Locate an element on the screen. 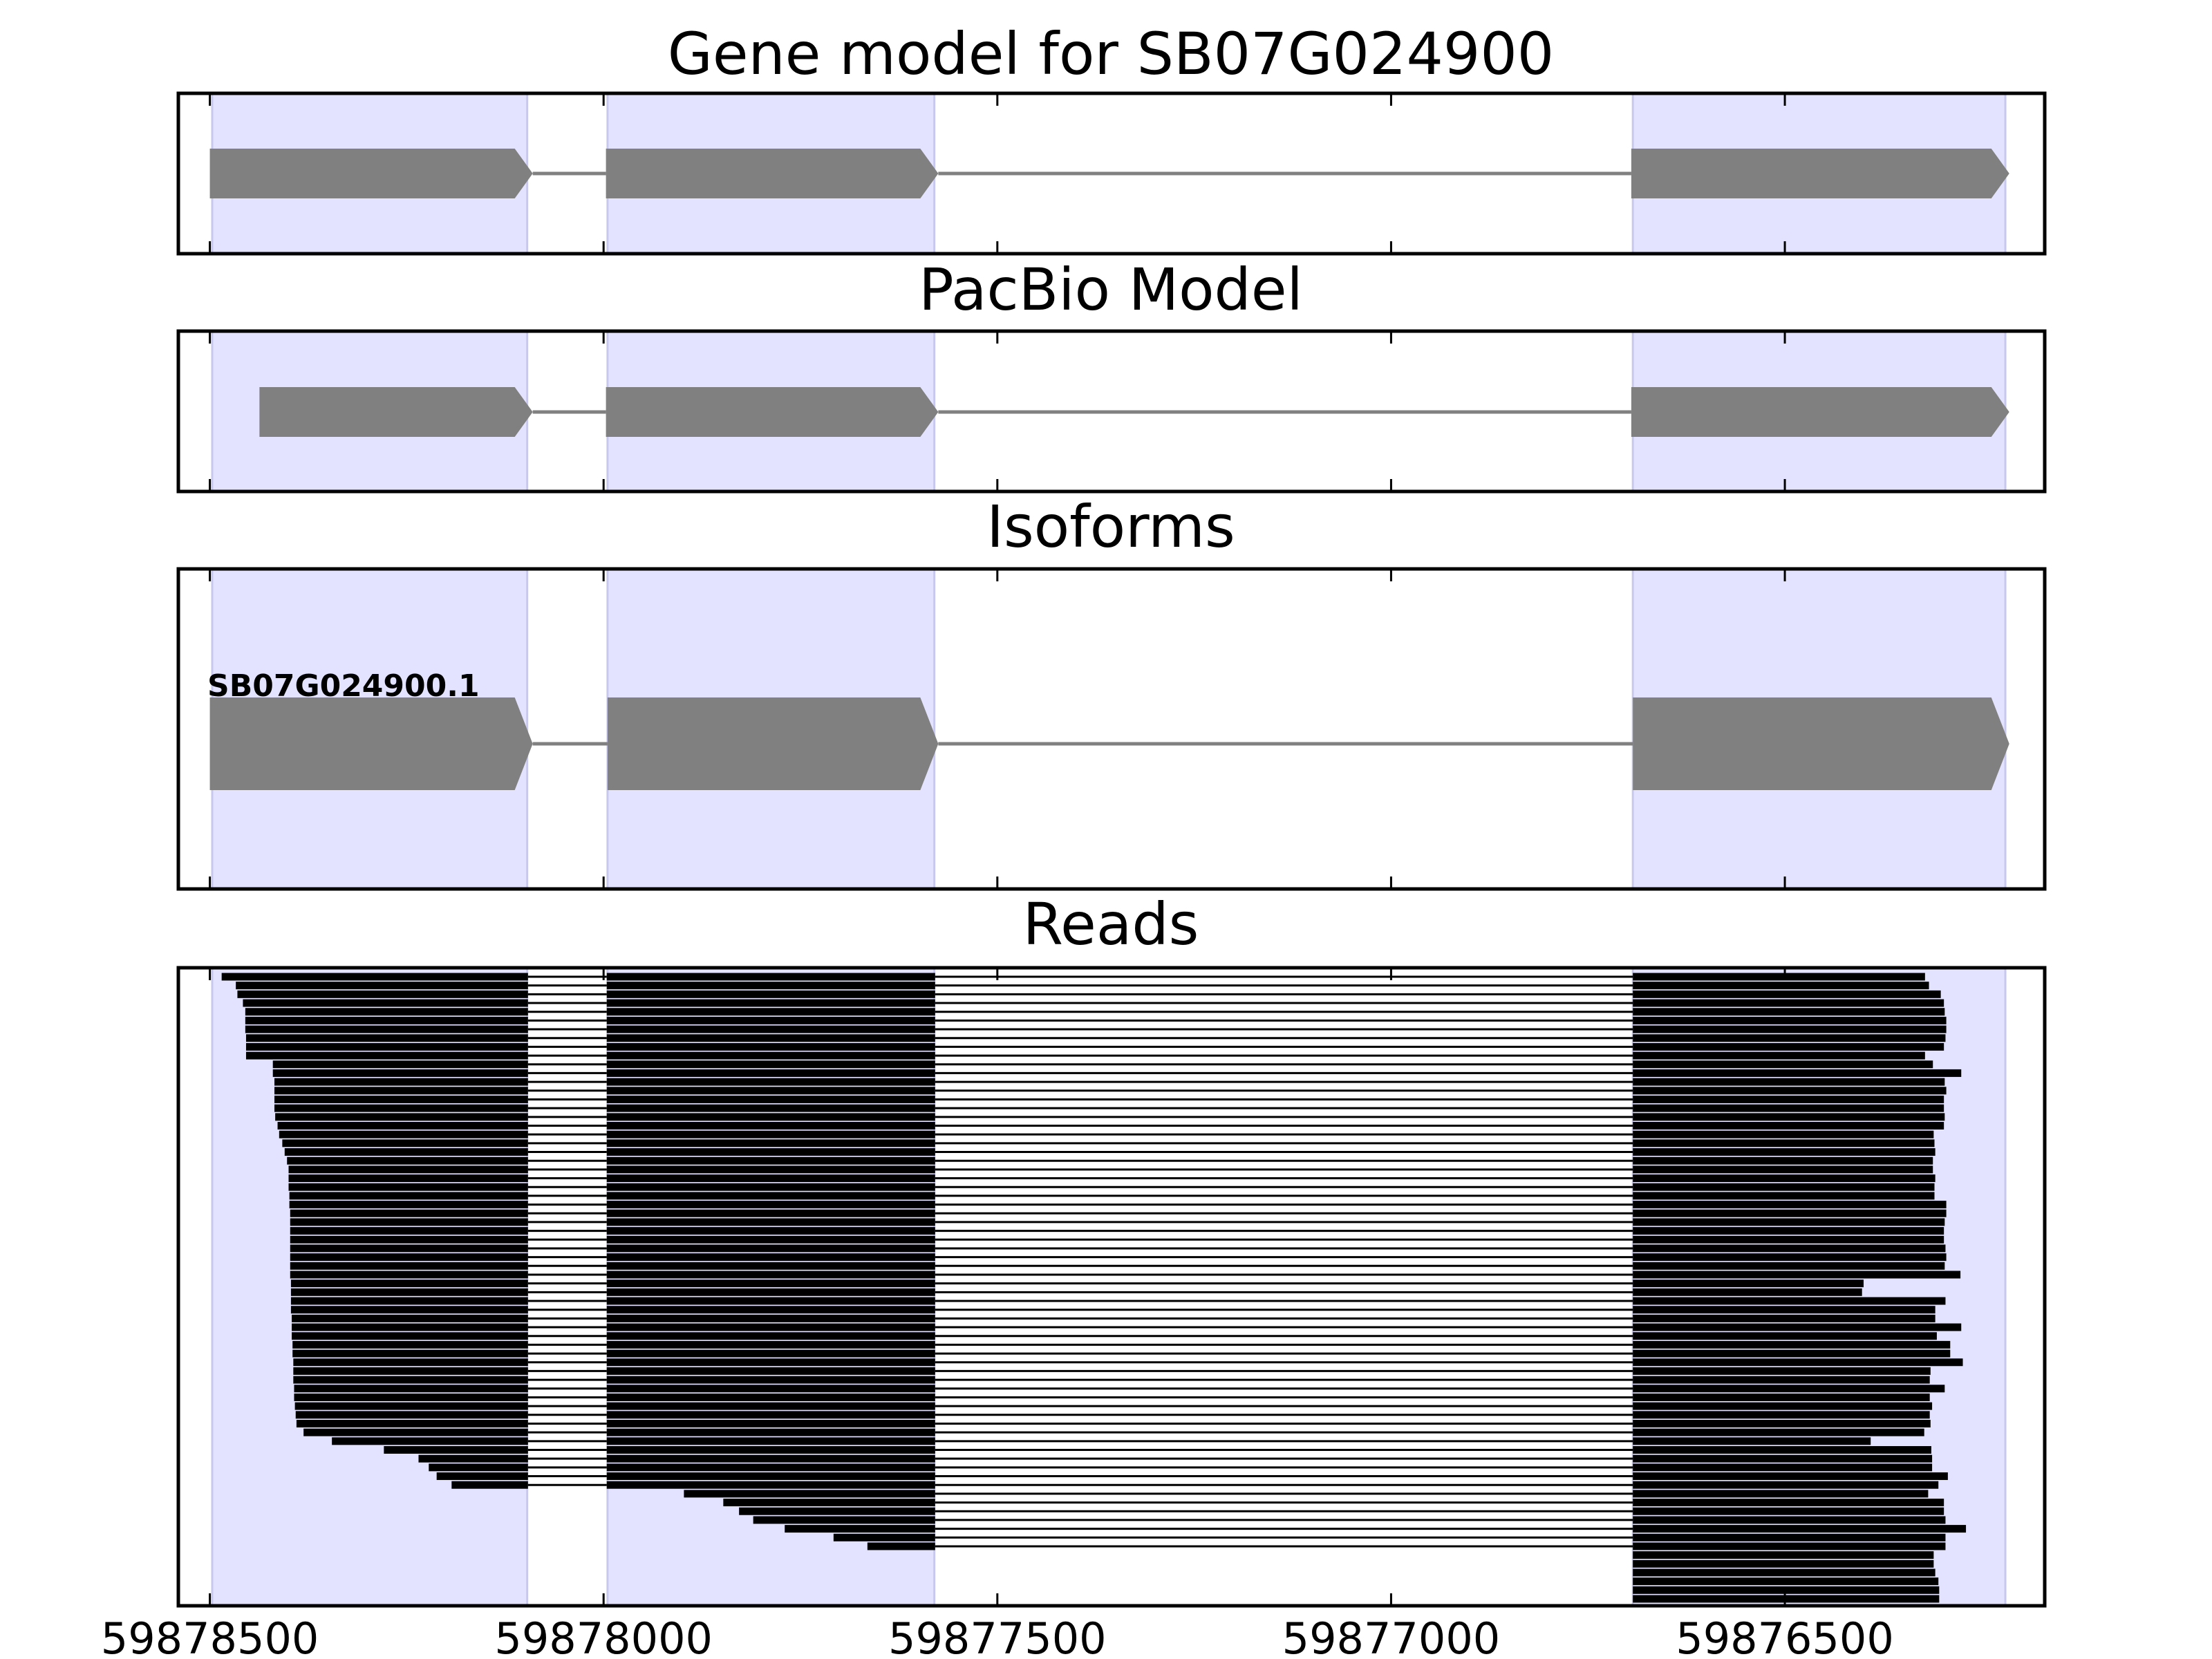 This screenshot has height=1659, width=2212. x-tick-label: 59877000 is located at coordinates (1391, 1636).